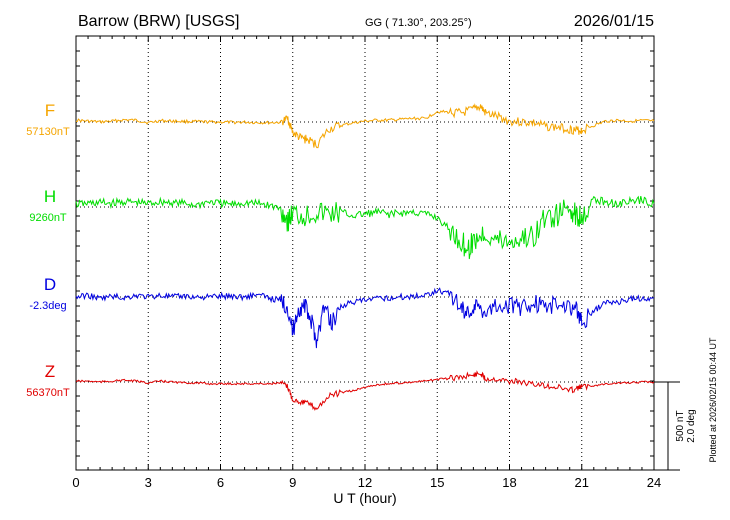  Describe the element at coordinates (614, 21) in the screenshot. I see `date-label: 2026/01/15` at that location.